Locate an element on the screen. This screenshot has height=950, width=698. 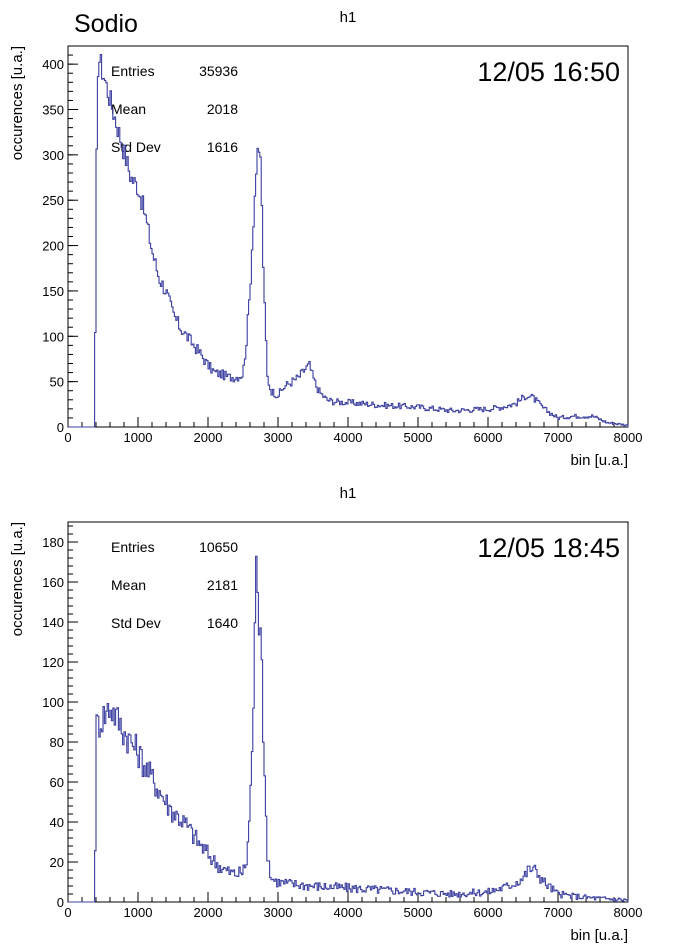
y-tick-label: 250 is located at coordinates (53, 200).